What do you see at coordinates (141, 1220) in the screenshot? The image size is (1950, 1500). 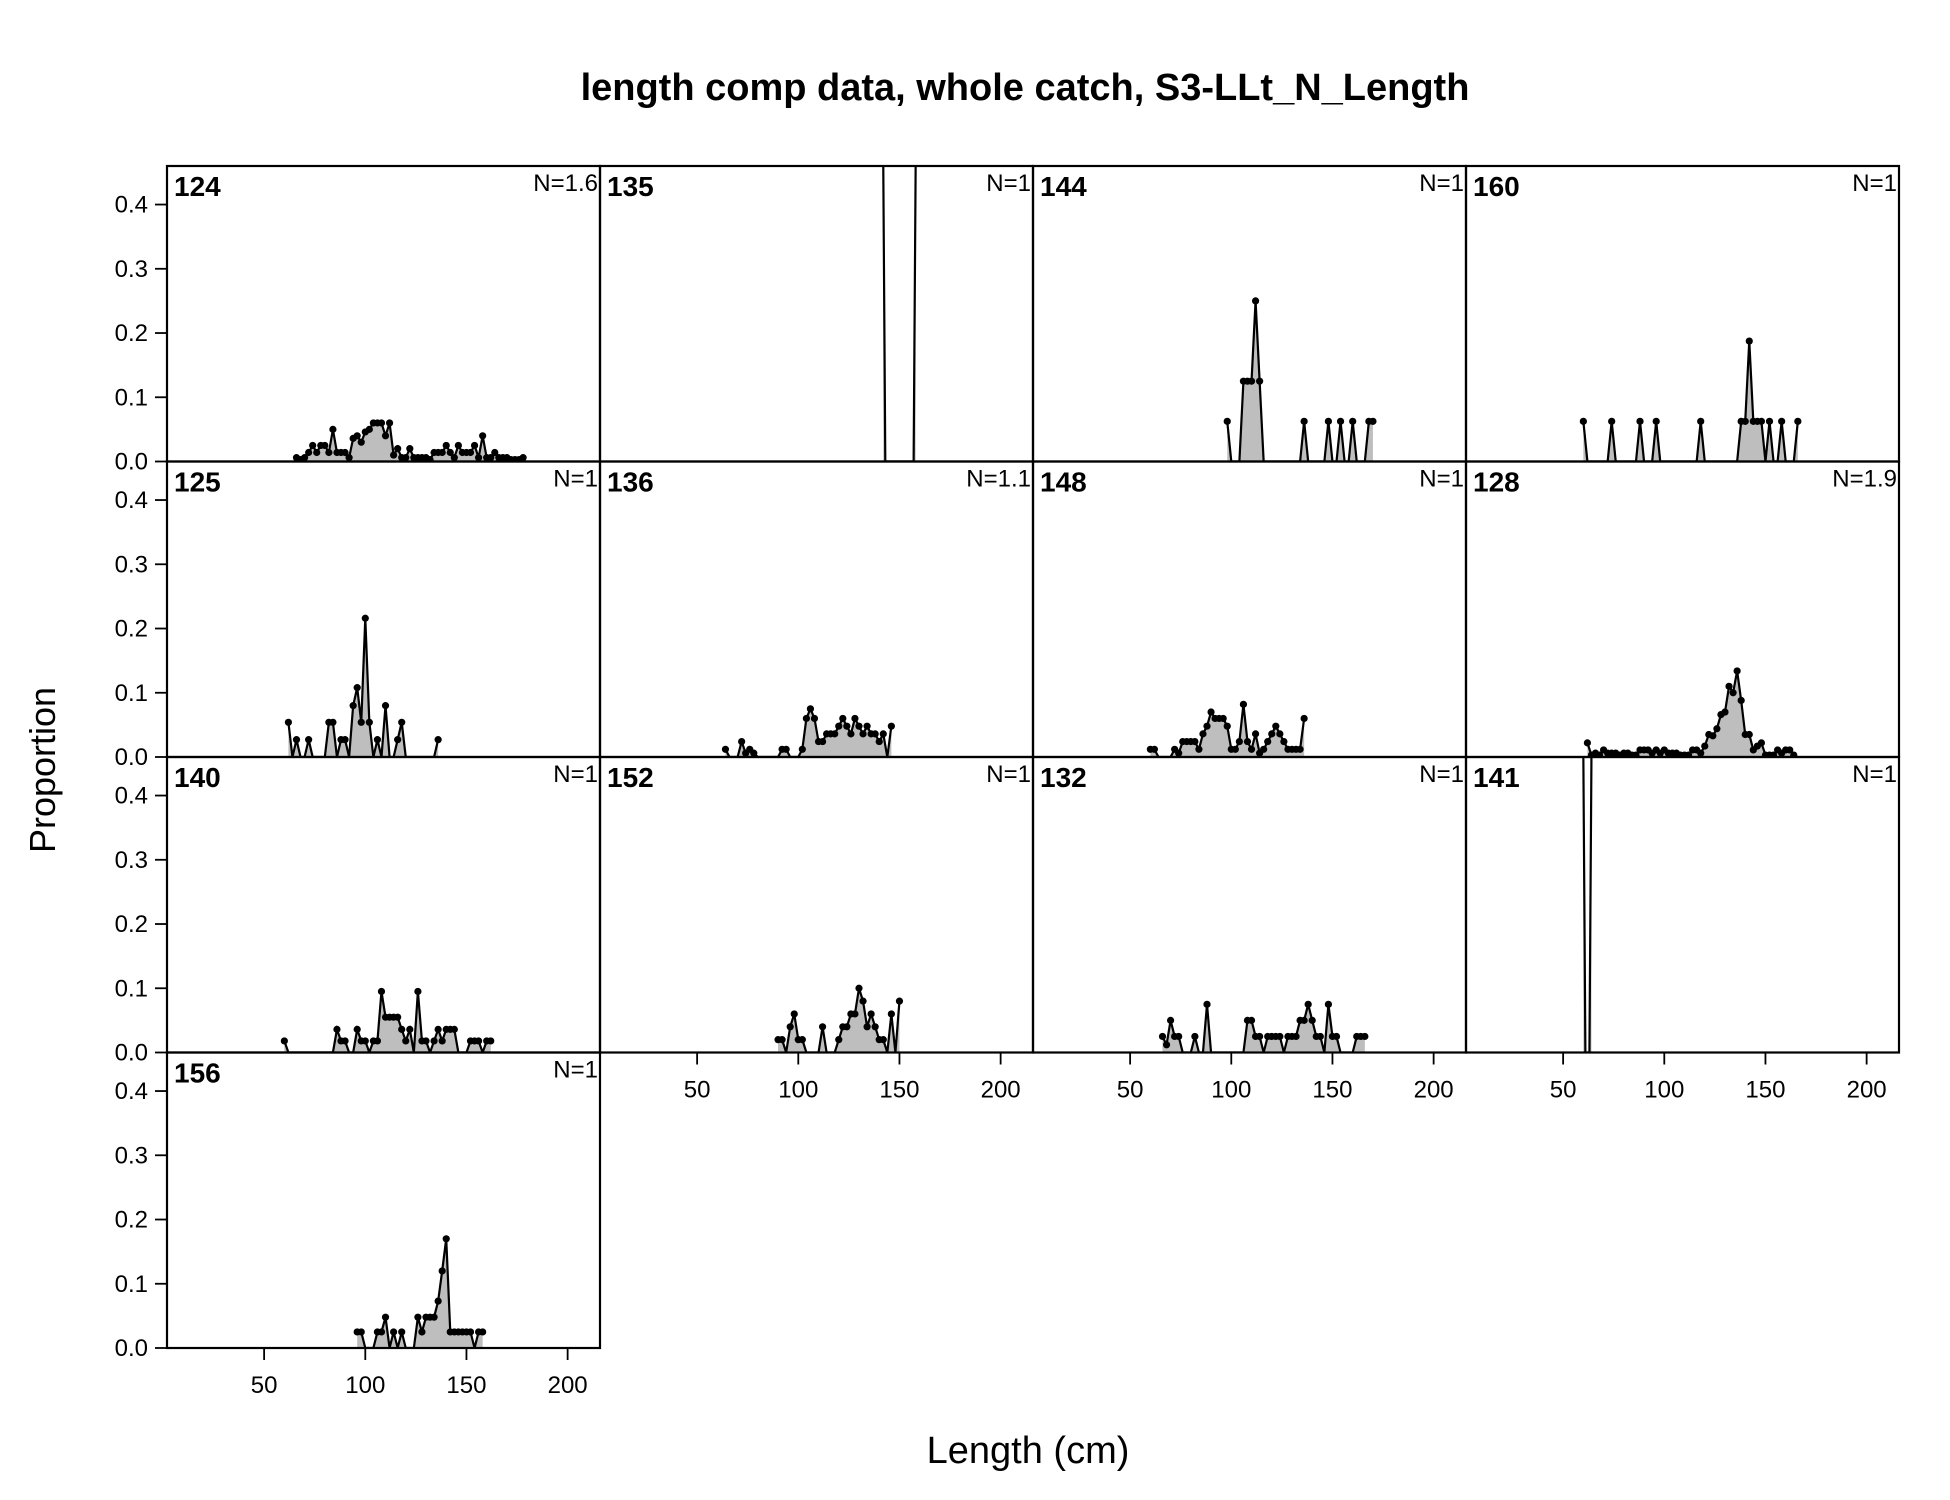 I see `y-axis: 0.0 0.1 0.2 0.3 0.4` at bounding box center [141, 1220].